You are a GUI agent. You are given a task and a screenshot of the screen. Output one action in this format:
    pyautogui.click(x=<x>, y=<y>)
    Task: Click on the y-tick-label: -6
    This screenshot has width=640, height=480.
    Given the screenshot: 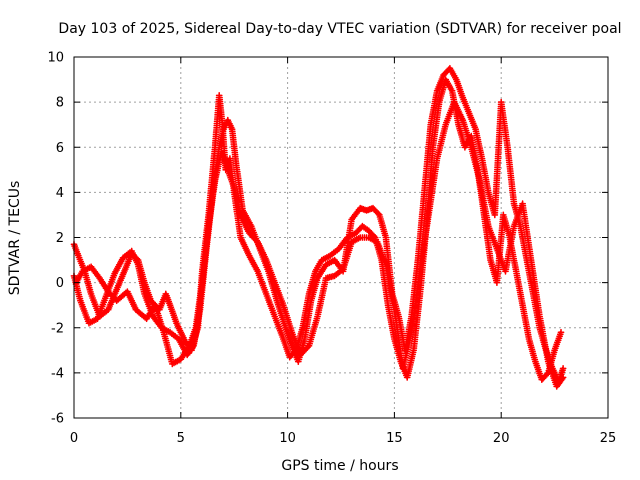 What is the action you would take?
    pyautogui.click(x=57, y=419)
    